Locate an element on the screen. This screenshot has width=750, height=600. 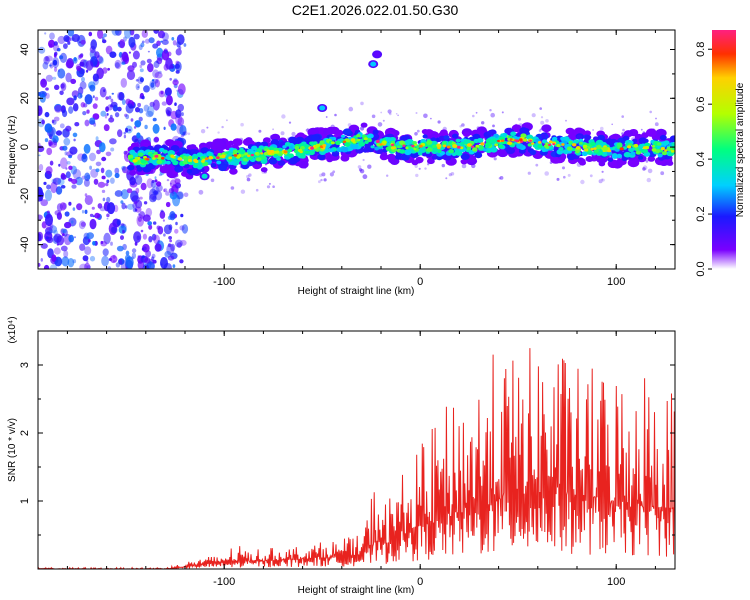
x-tick-label: 100 is located at coordinates (616, 282).